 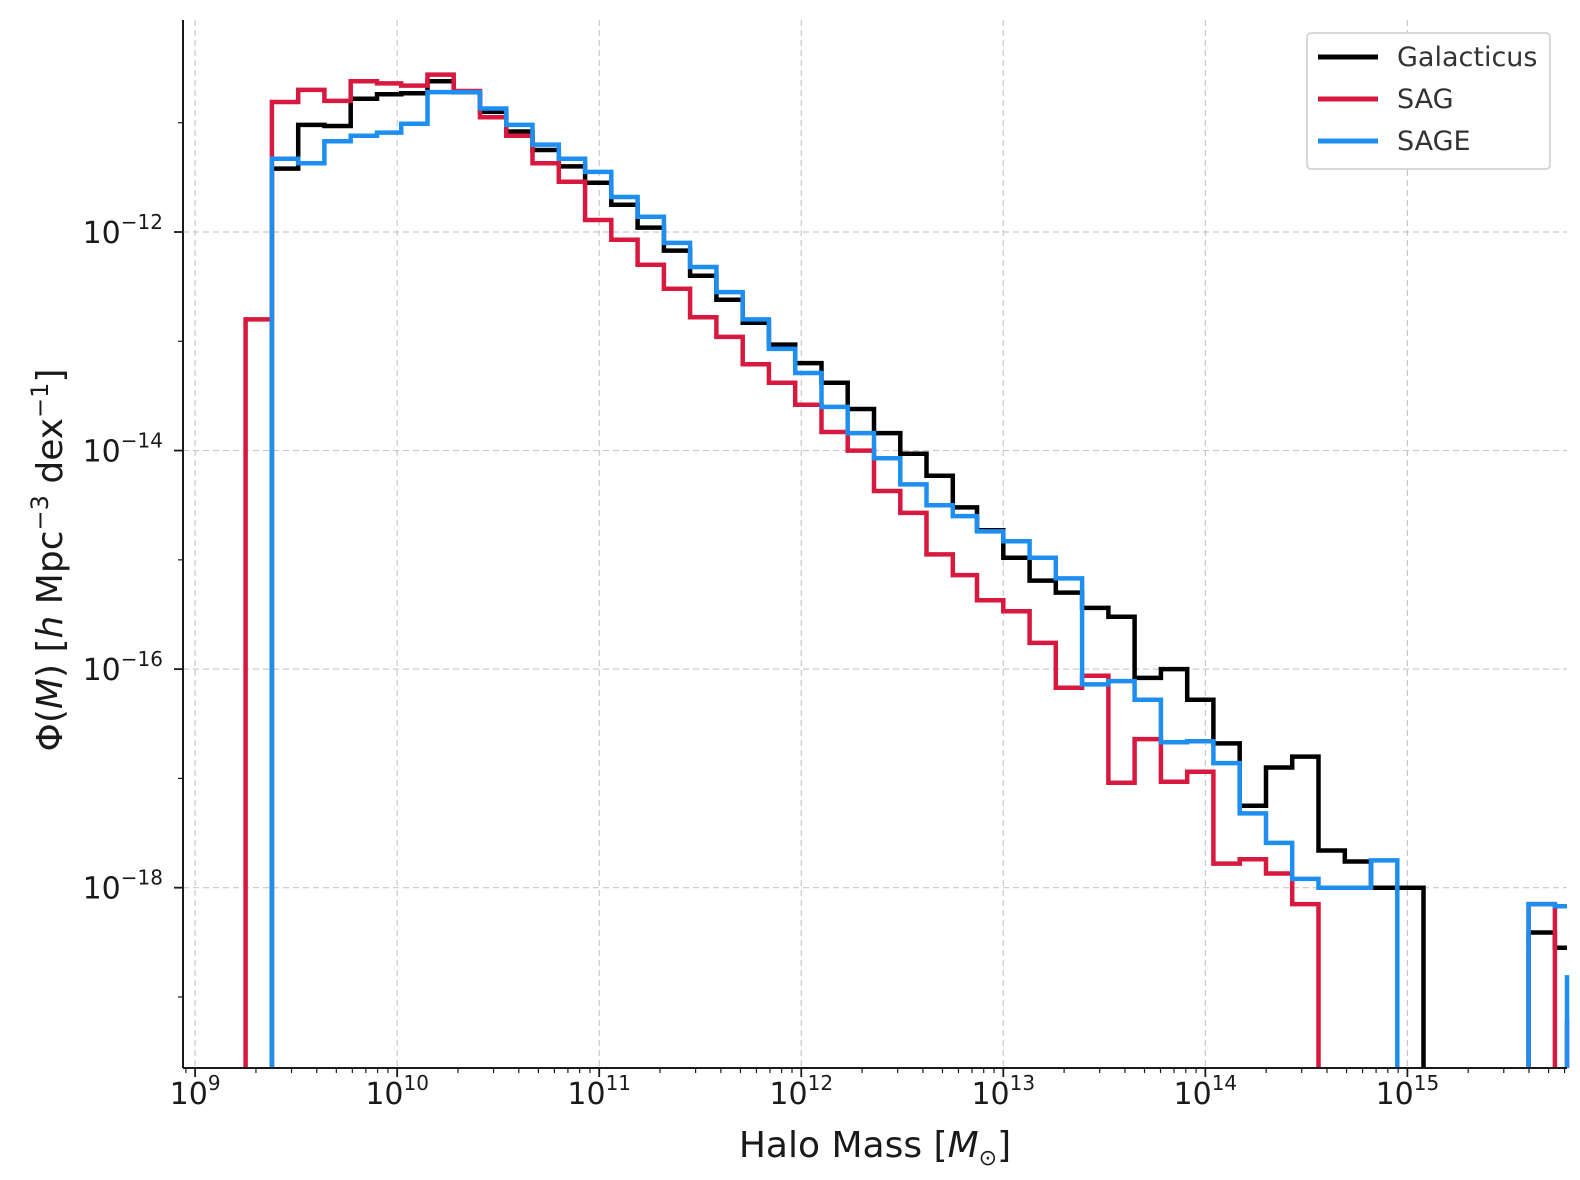 I want to click on legend-label-sage: SAGE, so click(x=1434, y=141).